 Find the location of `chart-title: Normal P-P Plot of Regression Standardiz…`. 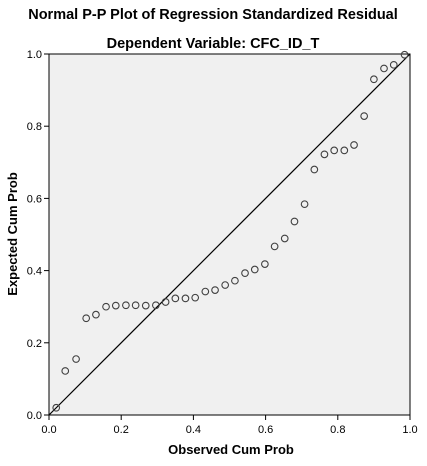

chart-title: Normal P-P Plot of Regression Standardiz… is located at coordinates (213, 15).